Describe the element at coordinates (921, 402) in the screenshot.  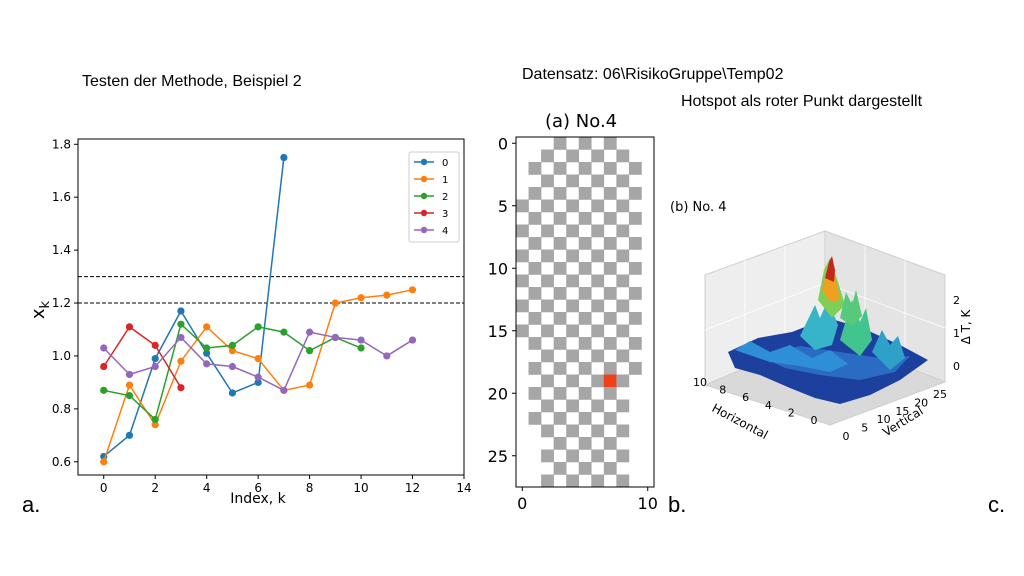
I see `surface-vertical-tick: 20` at that location.